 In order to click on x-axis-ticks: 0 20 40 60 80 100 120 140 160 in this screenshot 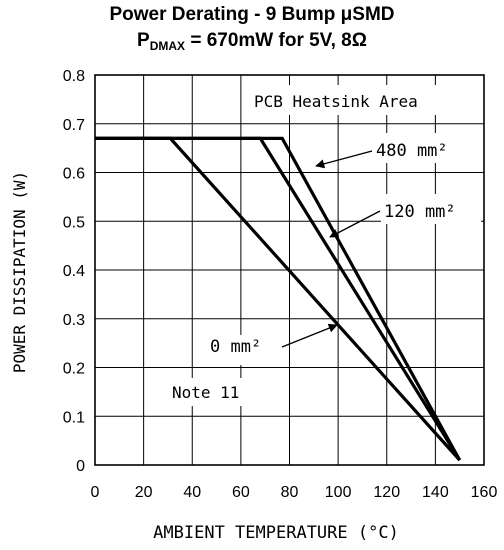, I will do `click(294, 492)`.